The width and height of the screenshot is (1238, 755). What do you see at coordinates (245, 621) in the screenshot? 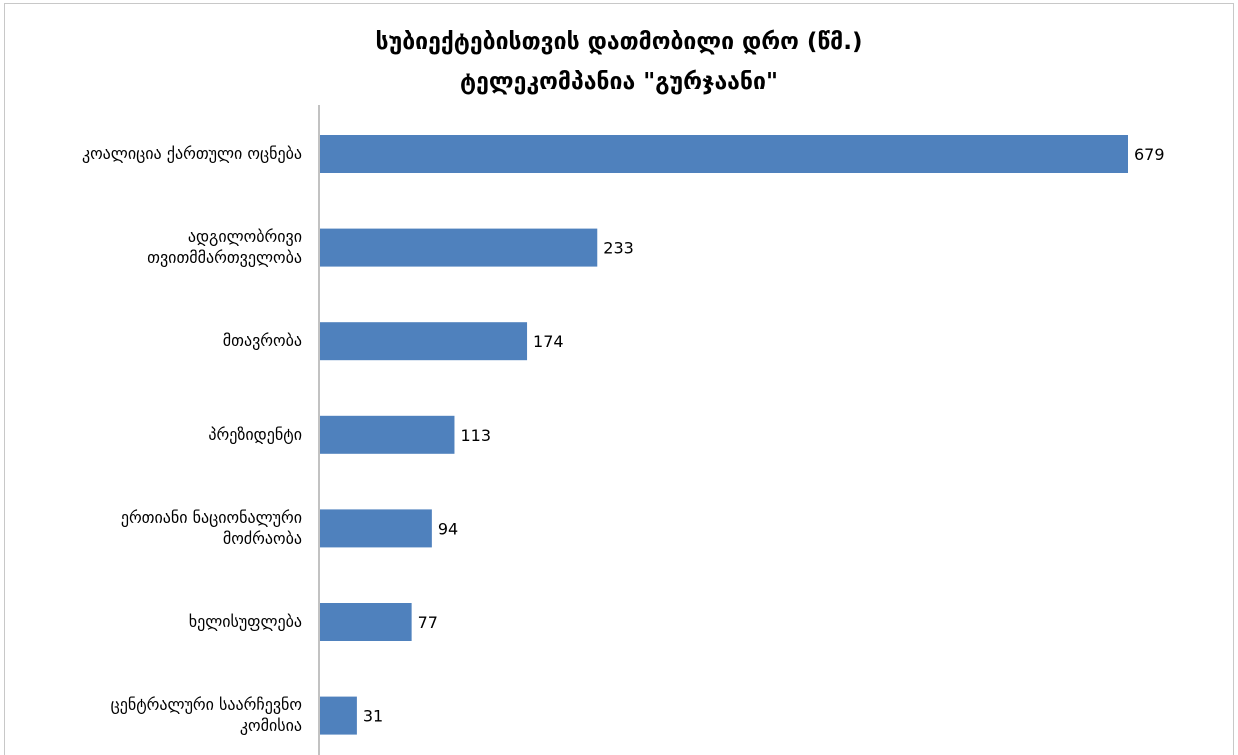
I see `category-label-5-0: ხელისუფლება` at bounding box center [245, 621].